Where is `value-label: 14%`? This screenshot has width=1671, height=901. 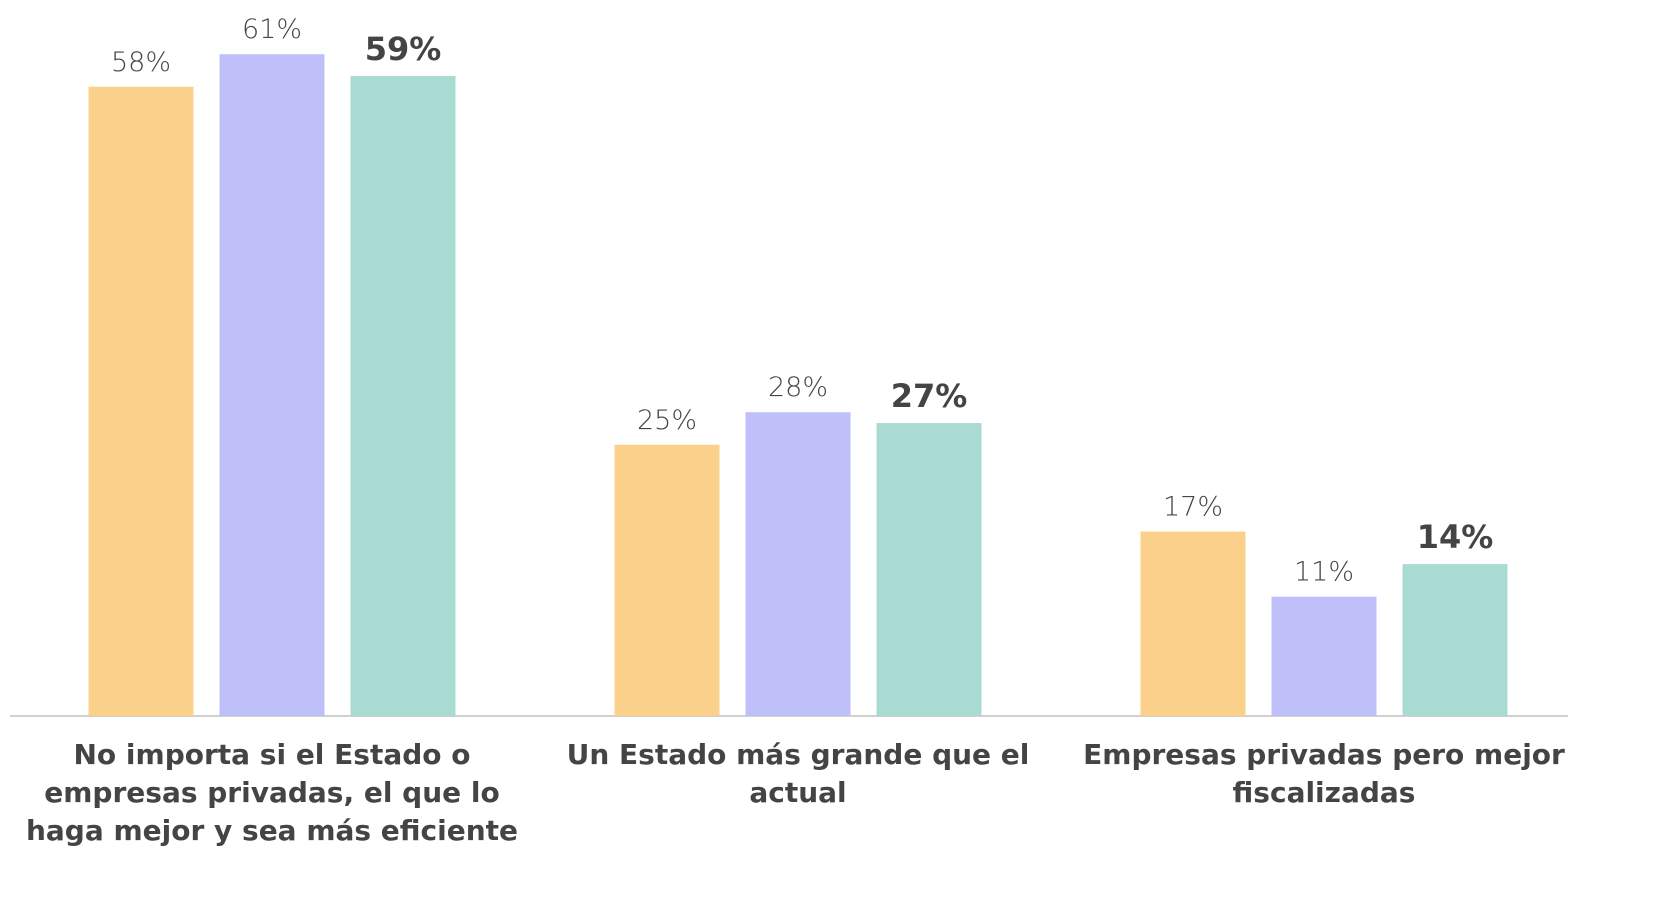
value-label: 14% is located at coordinates (1455, 537).